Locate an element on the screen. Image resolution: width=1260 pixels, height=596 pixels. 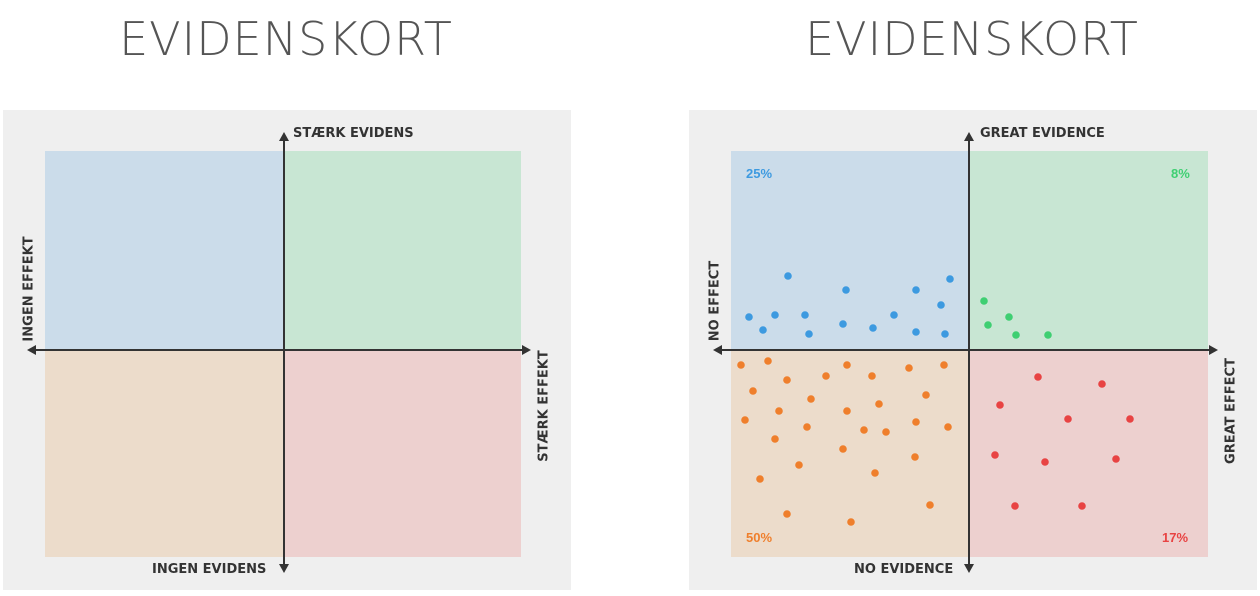
right-bottom-label: NO EVIDENCE is located at coordinates (904, 569).